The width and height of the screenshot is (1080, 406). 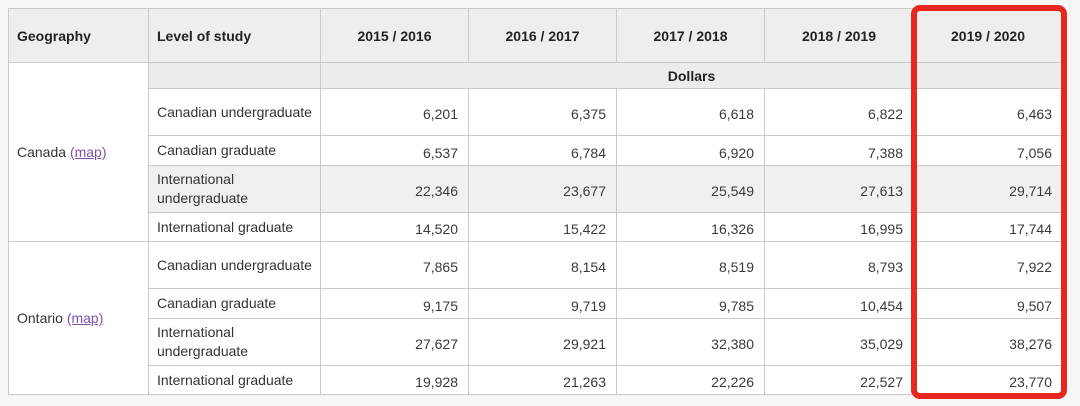 What do you see at coordinates (542, 342) in the screenshot?
I see `value-cell: 29,921` at bounding box center [542, 342].